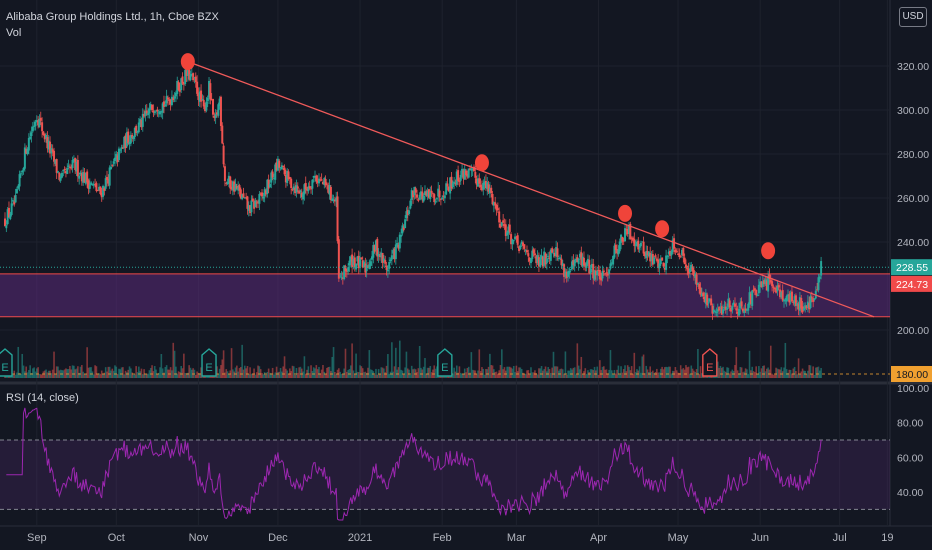  Describe the element at coordinates (910, 493) in the screenshot. I see `rsi-tick-label: 40.00` at that location.